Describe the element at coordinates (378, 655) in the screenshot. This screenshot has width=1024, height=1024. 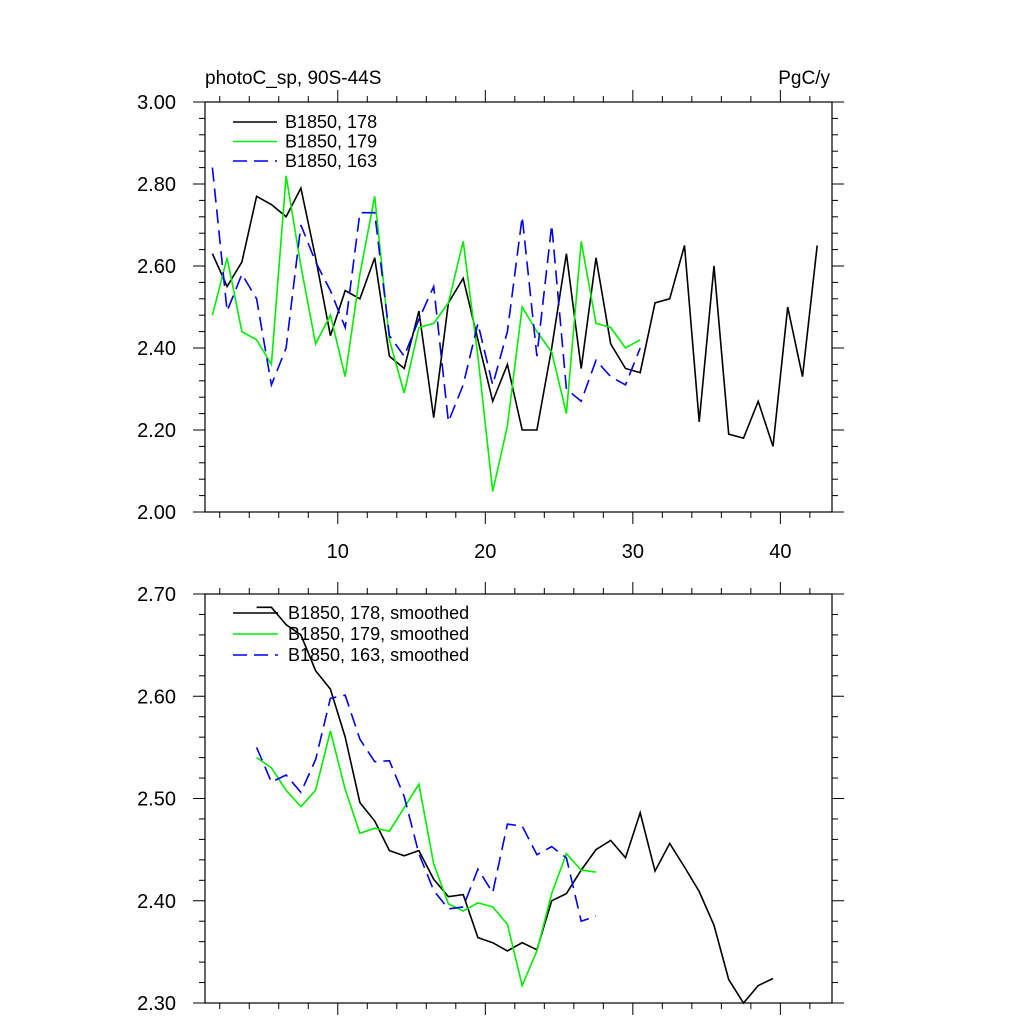
I see `legend-label-2: B1850, 163, smoothed` at that location.